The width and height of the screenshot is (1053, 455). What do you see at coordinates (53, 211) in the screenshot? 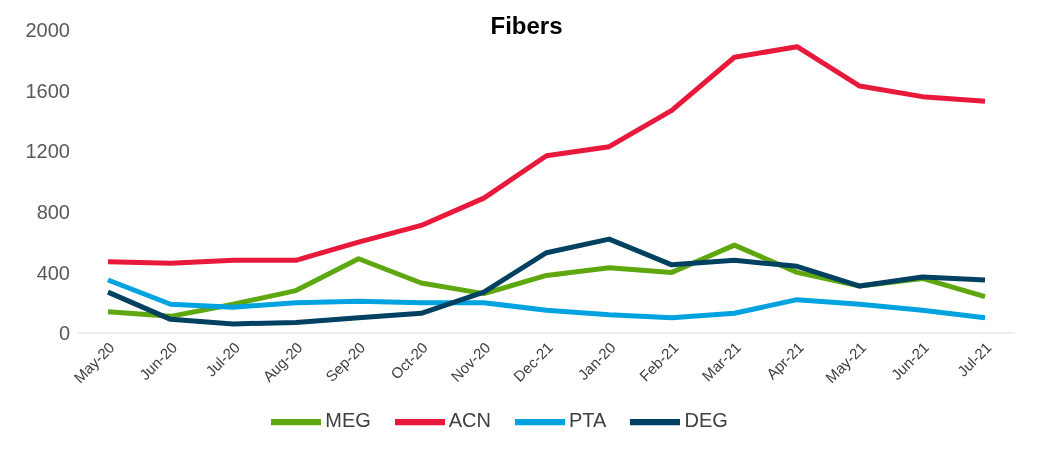
I see `y-tick-label: 800` at bounding box center [53, 211].